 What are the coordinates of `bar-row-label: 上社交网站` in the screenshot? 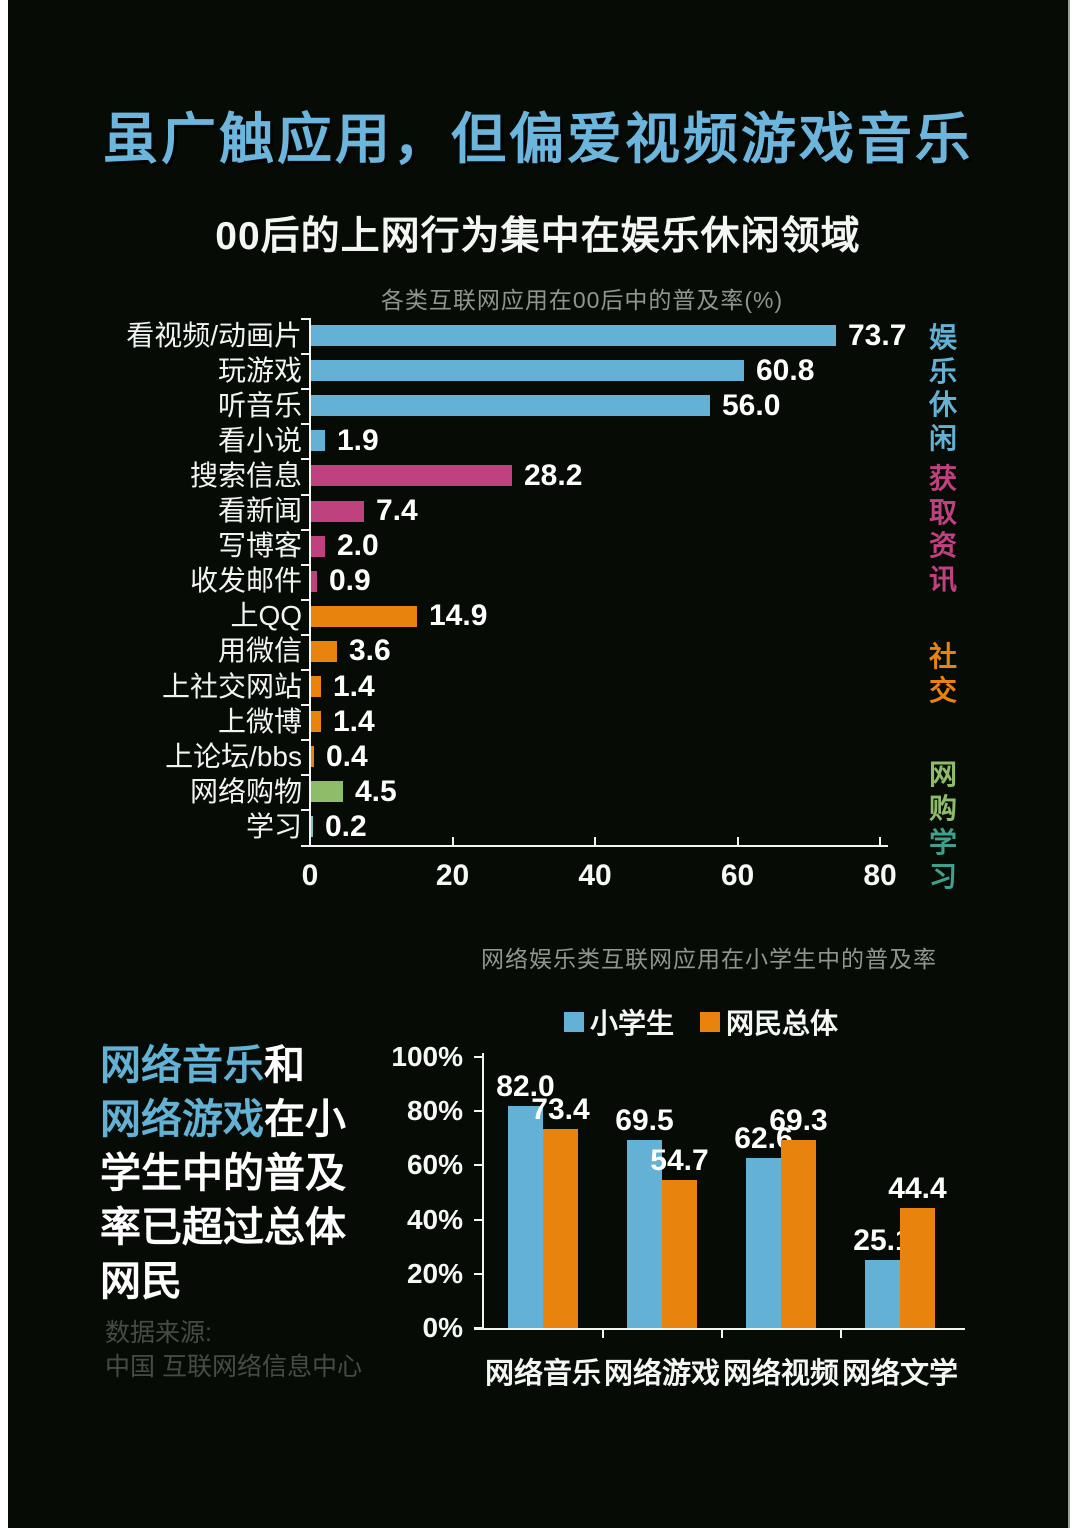 It's located at (231, 686).